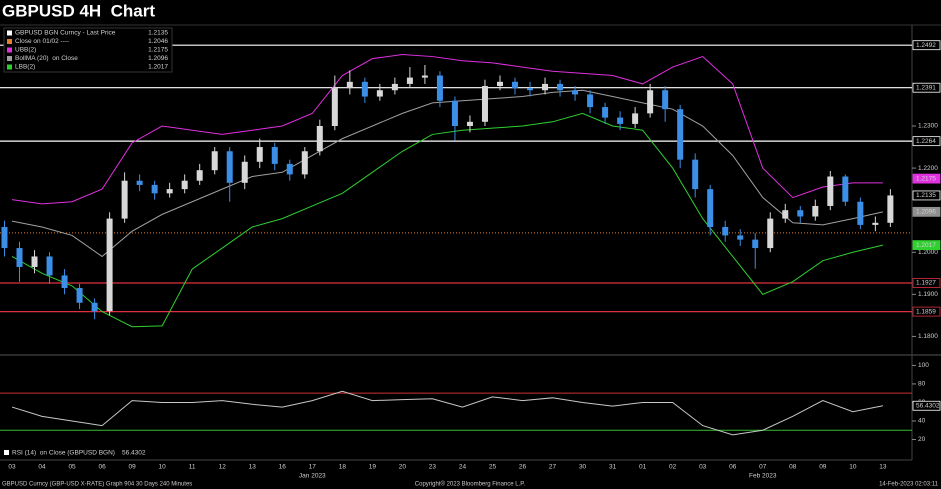 This screenshot has height=489, width=941. Describe the element at coordinates (158, 33) in the screenshot. I see `legend-value: 1.2135` at that location.